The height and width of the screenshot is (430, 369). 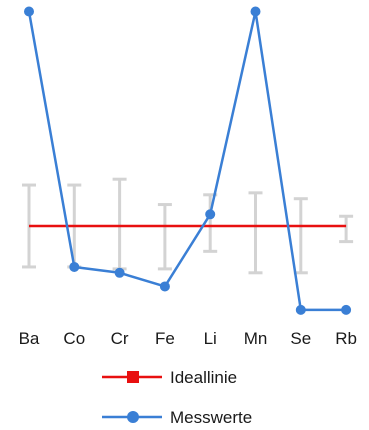 I want to click on x-tick-labels: Ba Co Cr Fe Li Mn Se Rb, so click(x=188, y=338).